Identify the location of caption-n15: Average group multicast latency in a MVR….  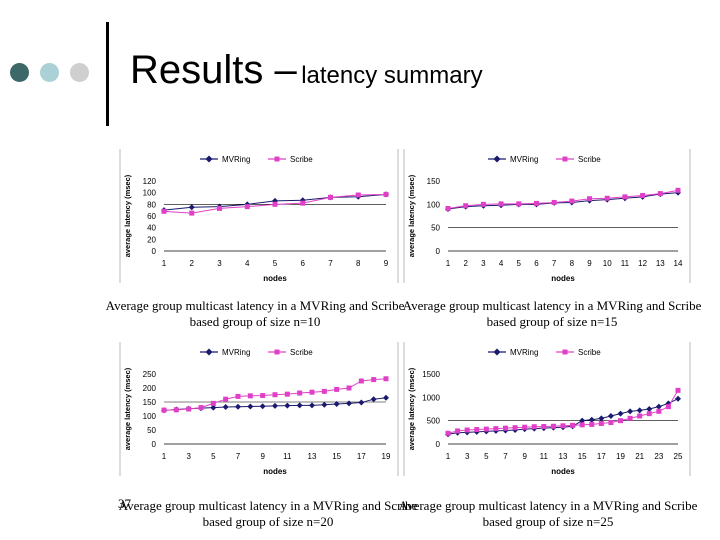
(552, 313).